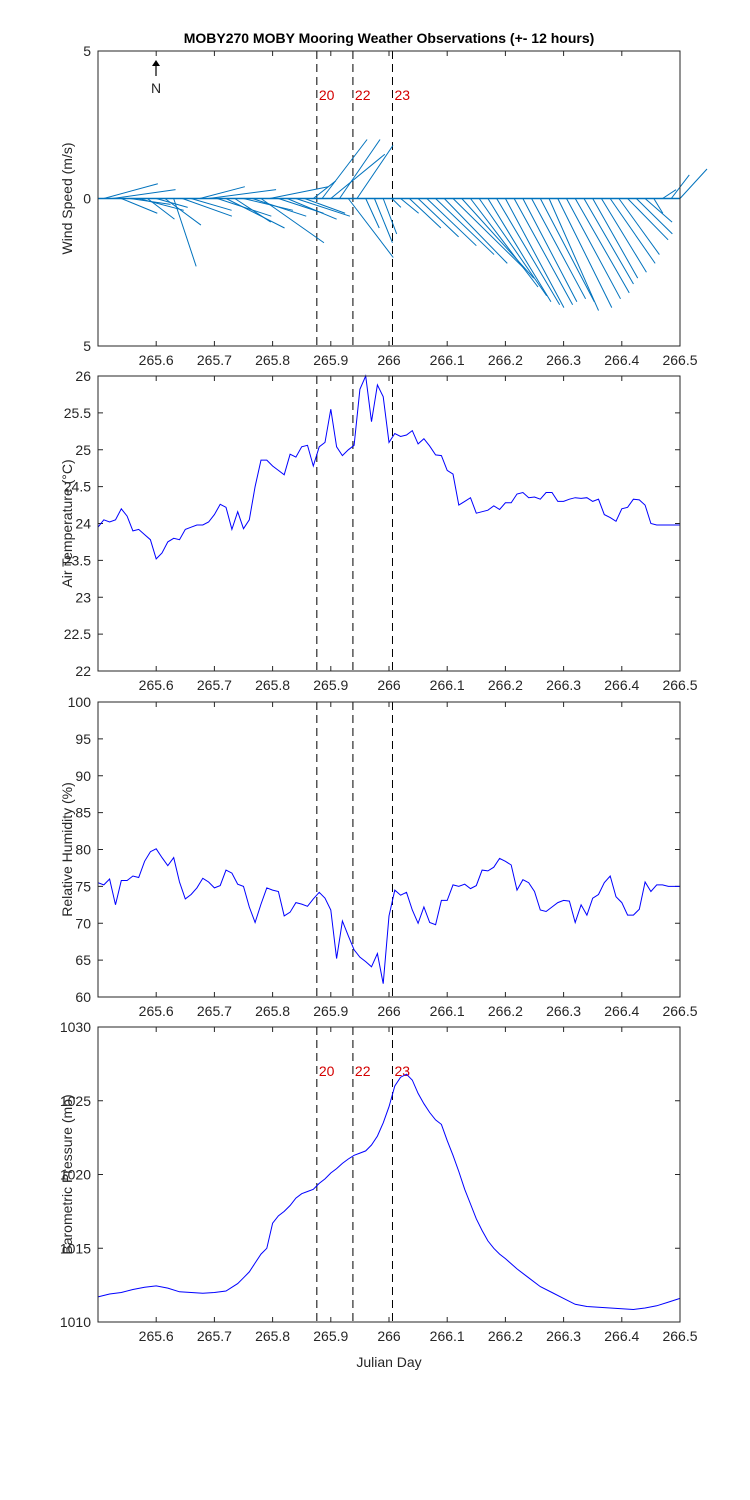 The width and height of the screenshot is (750, 1500). Describe the element at coordinates (75, 1248) in the screenshot. I see `y-tick-label: 1015` at that location.